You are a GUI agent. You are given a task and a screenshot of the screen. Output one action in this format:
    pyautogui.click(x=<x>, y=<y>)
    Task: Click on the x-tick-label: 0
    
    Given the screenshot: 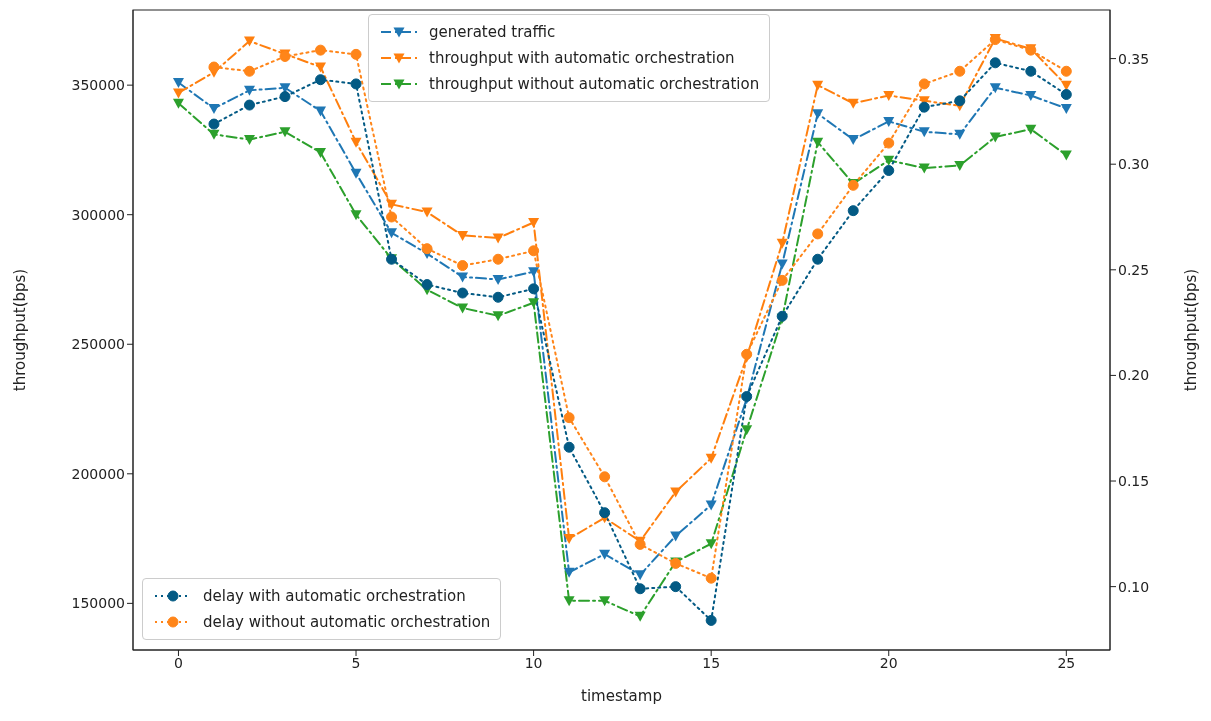 What is the action you would take?
    pyautogui.click(x=178, y=662)
    